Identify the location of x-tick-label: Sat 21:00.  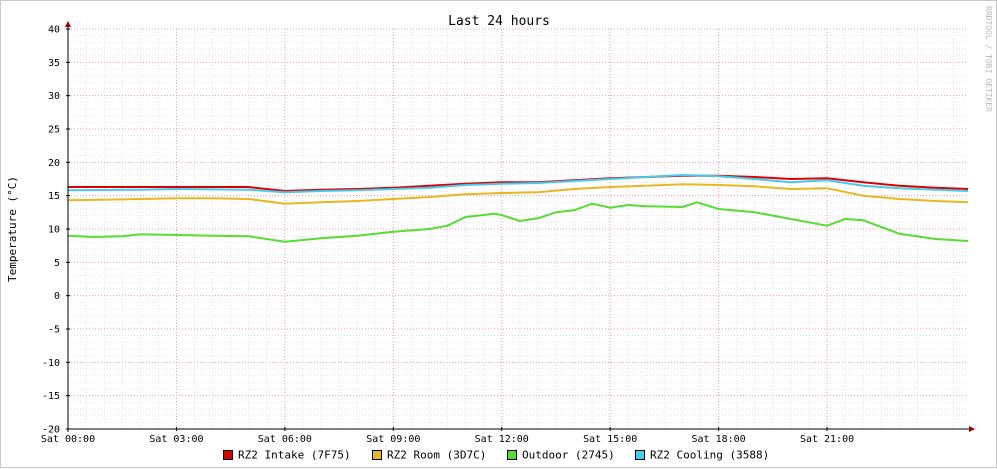
(827, 439).